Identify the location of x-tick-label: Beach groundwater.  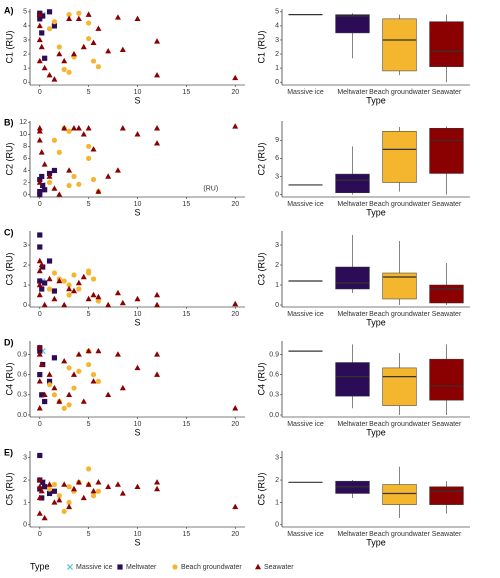
(399, 534).